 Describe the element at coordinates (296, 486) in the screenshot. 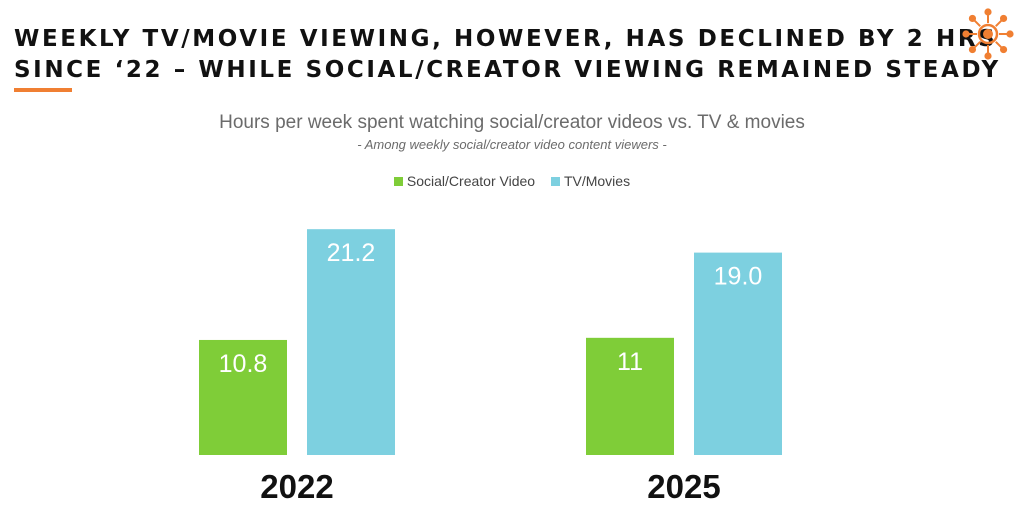

I see `category-label-2022: 2022` at that location.